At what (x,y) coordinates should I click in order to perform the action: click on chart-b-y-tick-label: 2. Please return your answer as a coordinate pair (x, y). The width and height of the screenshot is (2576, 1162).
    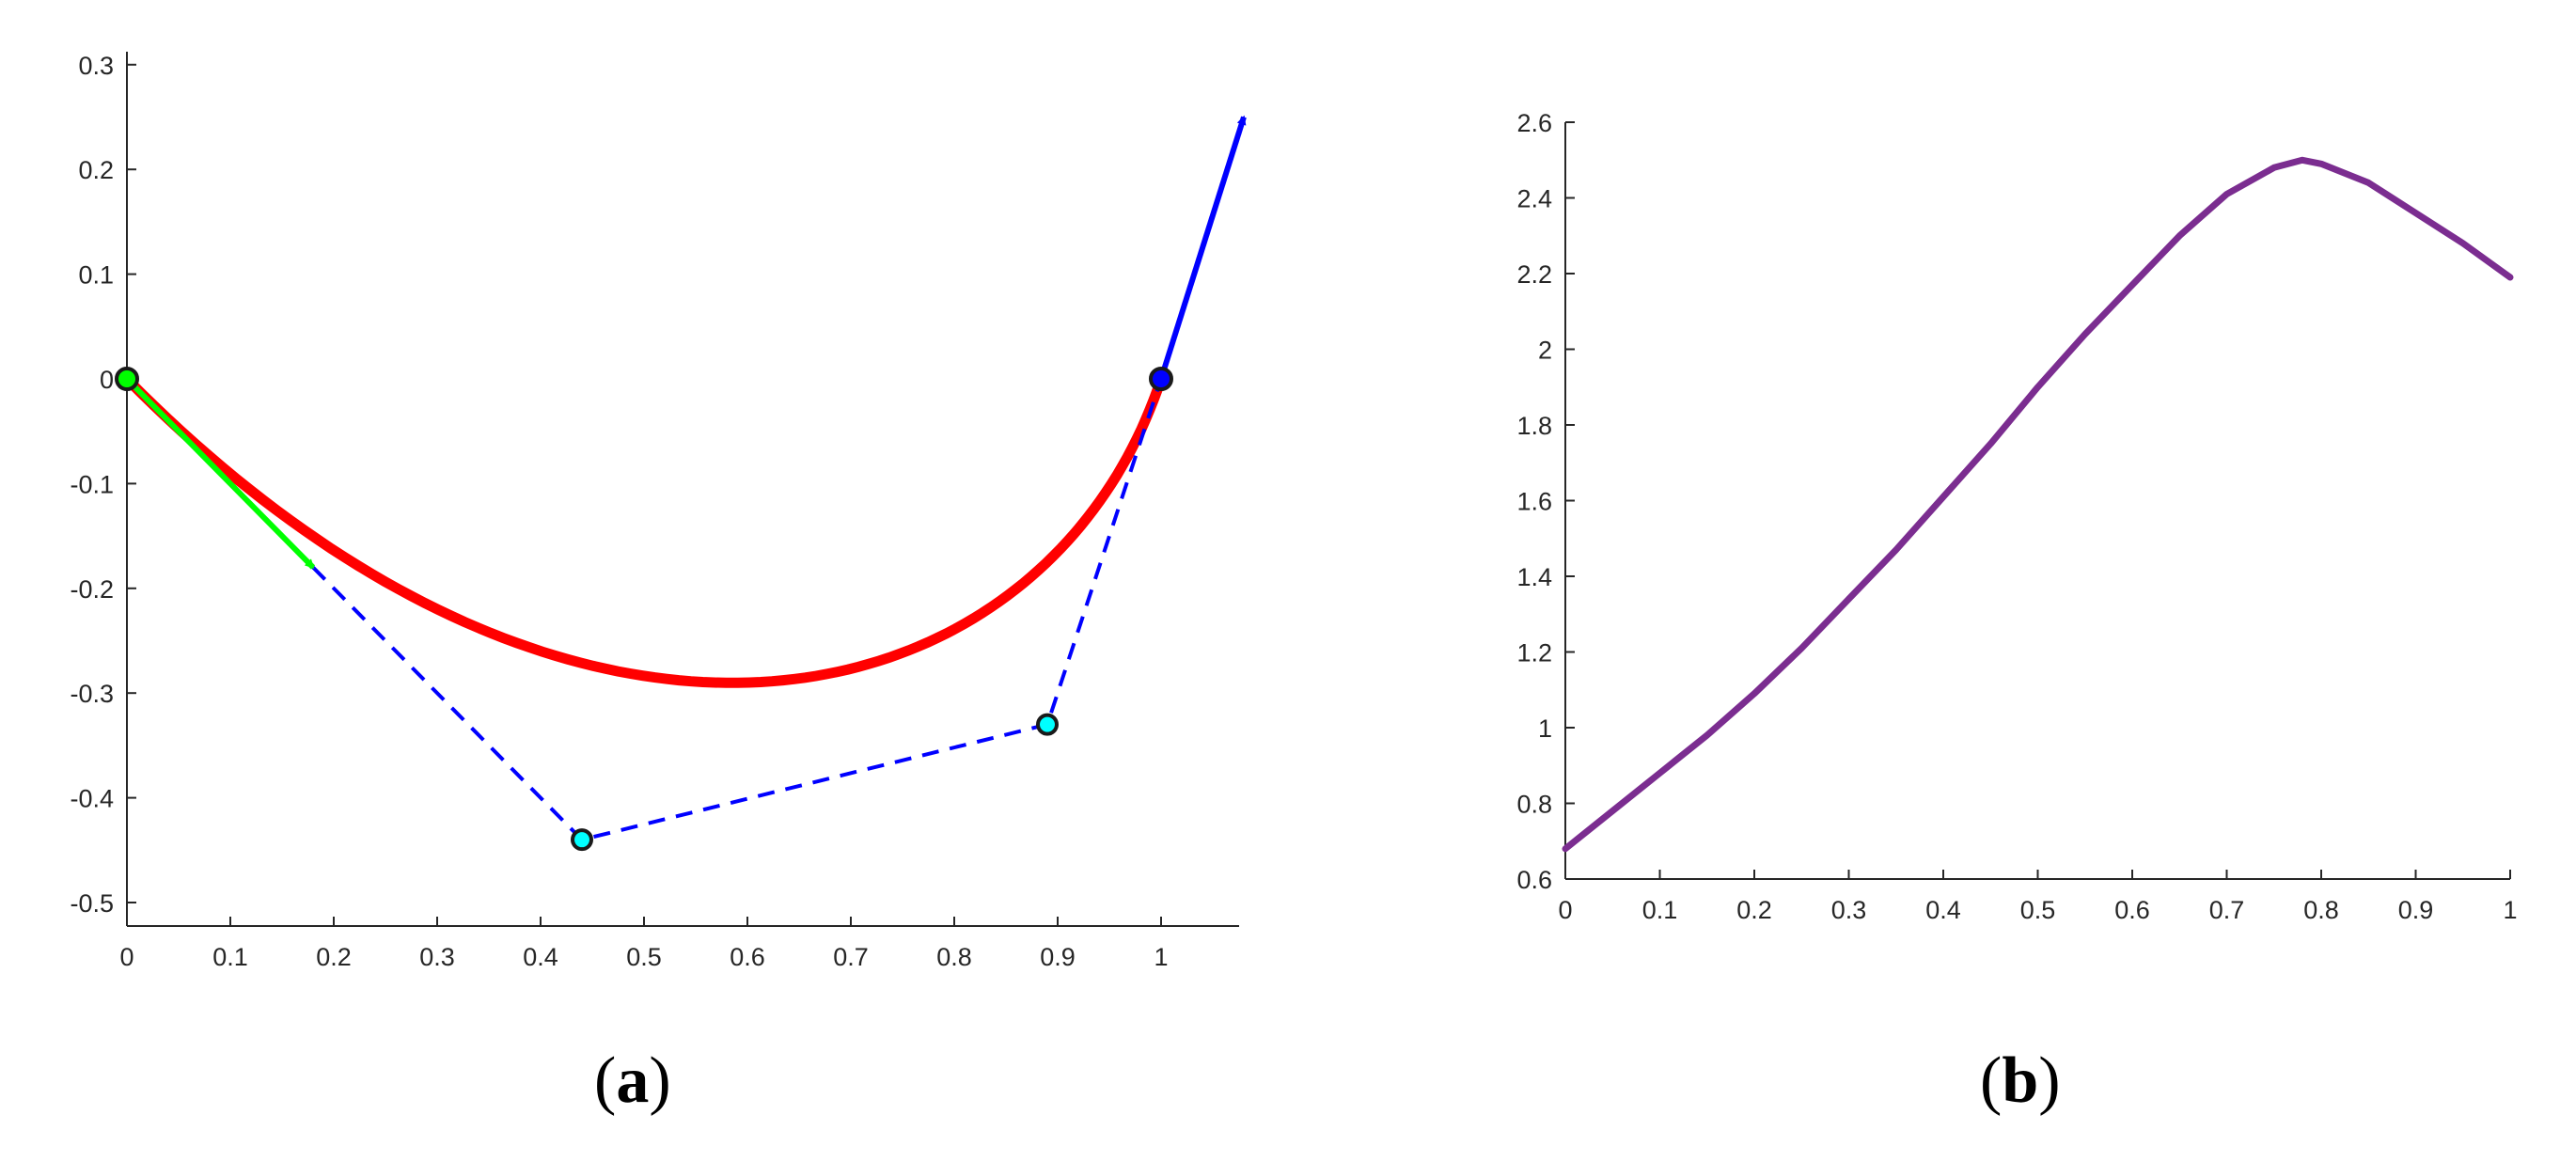
    Looking at the image, I should click on (1545, 351).